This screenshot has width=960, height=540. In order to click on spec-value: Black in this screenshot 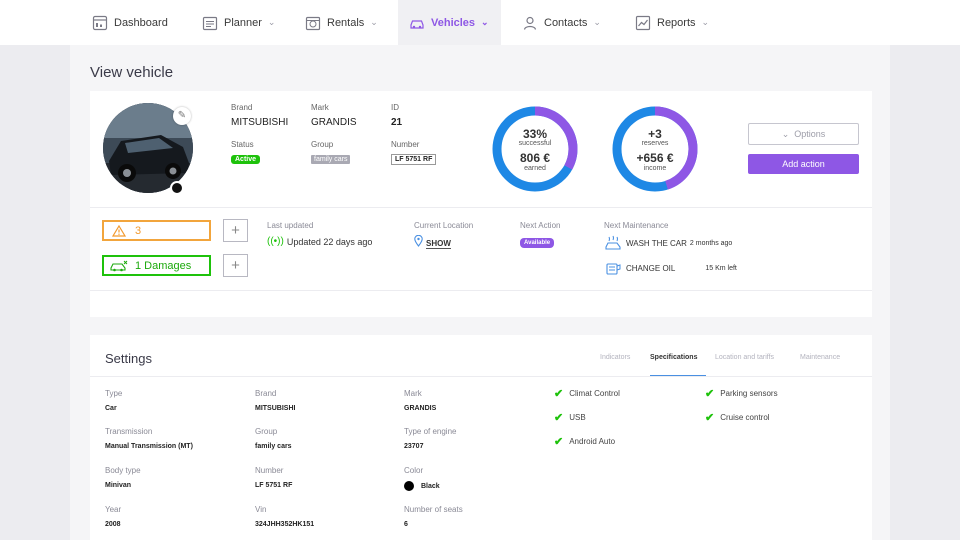, I will do `click(422, 486)`.